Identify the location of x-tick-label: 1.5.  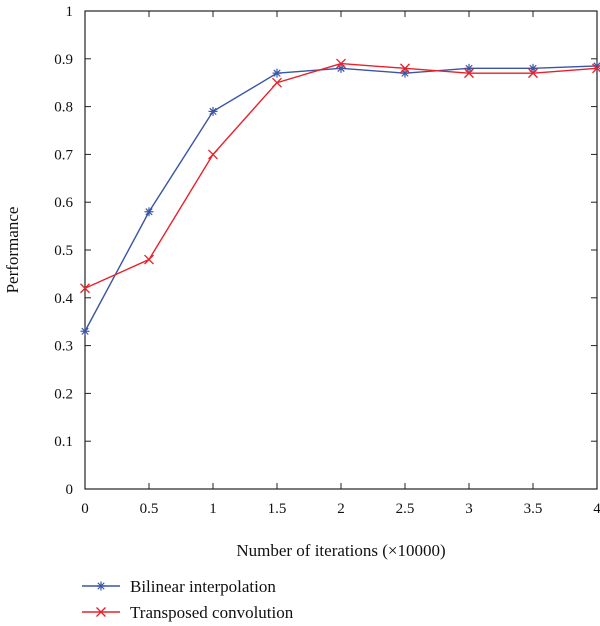
(277, 509).